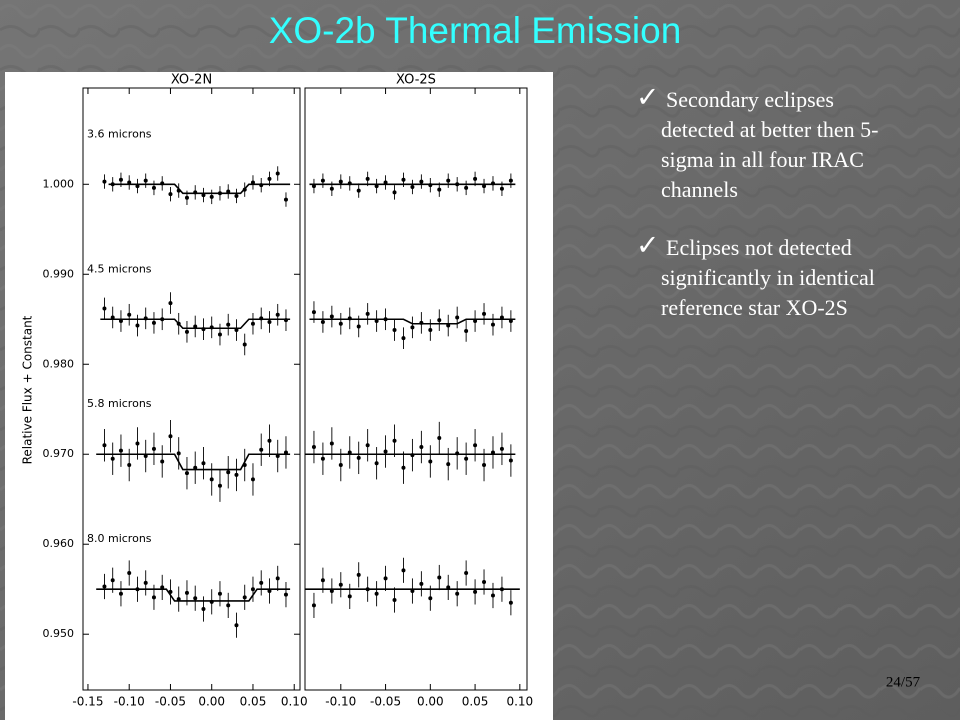 The image size is (960, 720). What do you see at coordinates (170, 702) in the screenshot?
I see `x-tick-label: -0.05` at bounding box center [170, 702].